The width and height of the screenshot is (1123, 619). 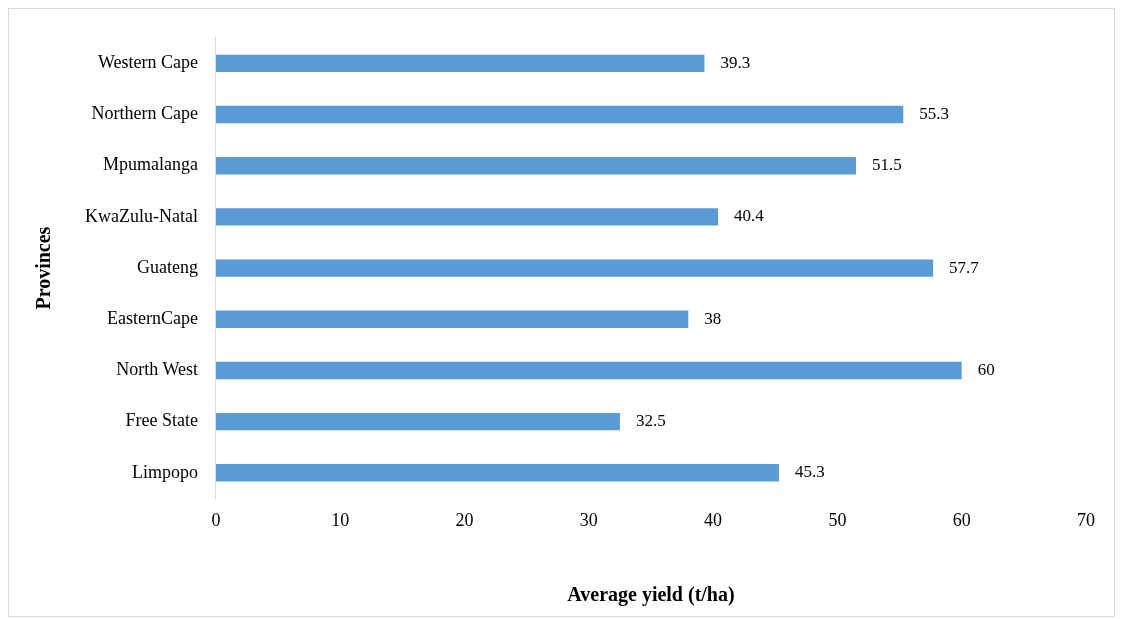 What do you see at coordinates (141, 215) in the screenshot?
I see `y-tick-label: KwaZulu-Natal` at bounding box center [141, 215].